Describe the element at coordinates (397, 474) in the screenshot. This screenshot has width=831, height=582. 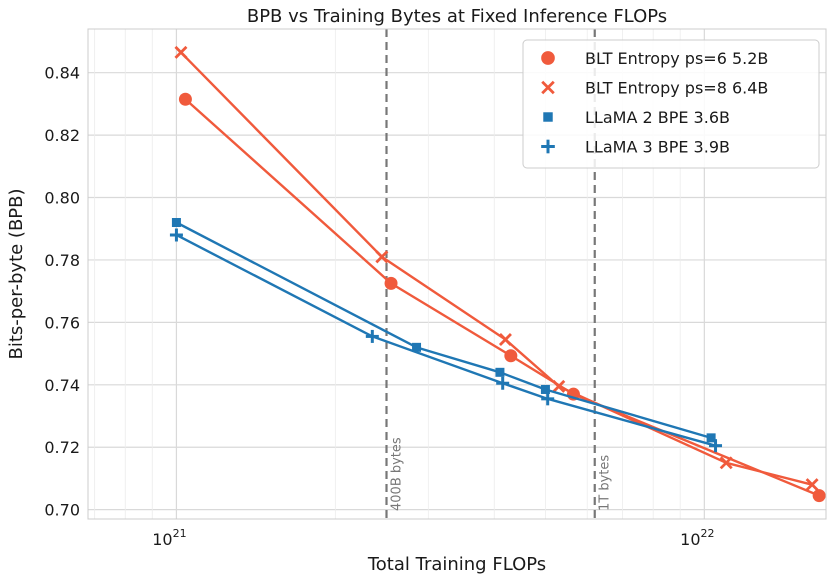
I see `vertical-line-label: 400B bytes` at that location.